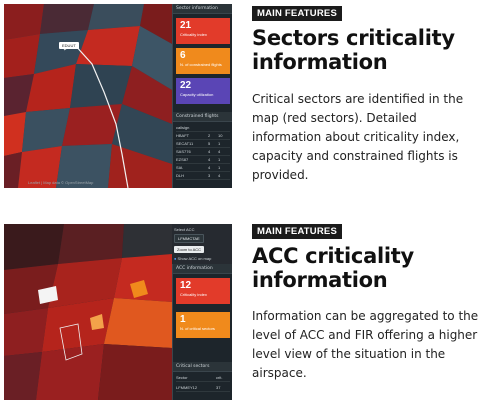  I want to click on cell: HBAFT, so click(183, 135).